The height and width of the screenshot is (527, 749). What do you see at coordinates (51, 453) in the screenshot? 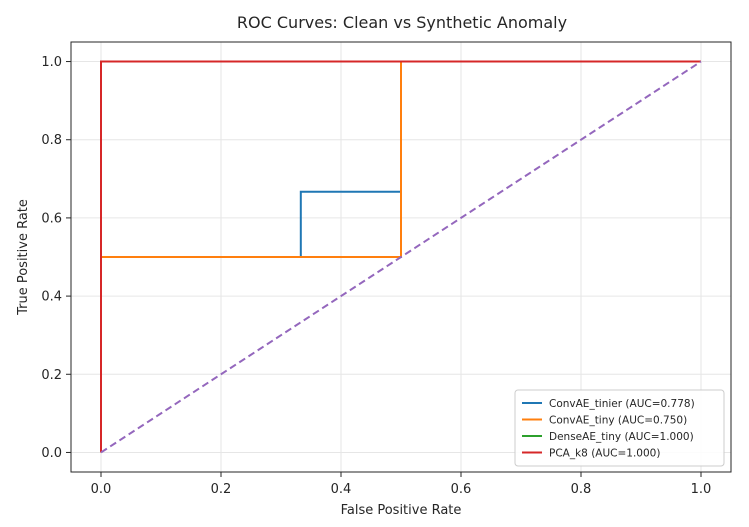
I see `y-tick-label: 0.0` at bounding box center [51, 453].